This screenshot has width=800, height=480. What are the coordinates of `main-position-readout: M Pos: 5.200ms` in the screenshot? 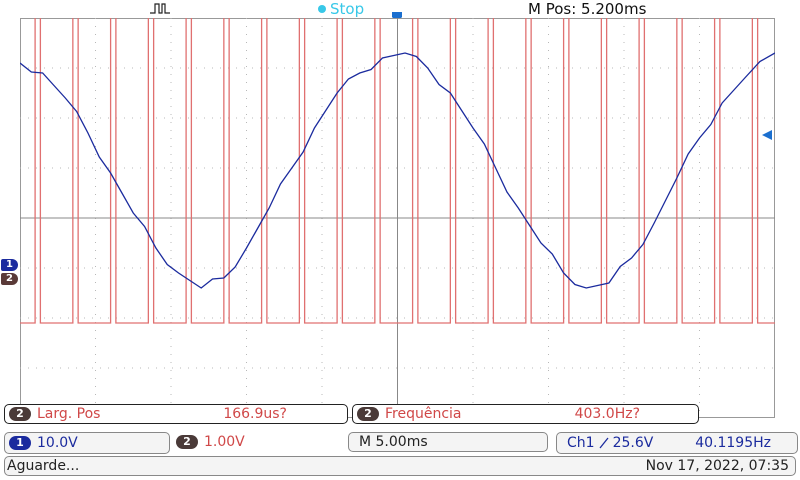 It's located at (587, 9).